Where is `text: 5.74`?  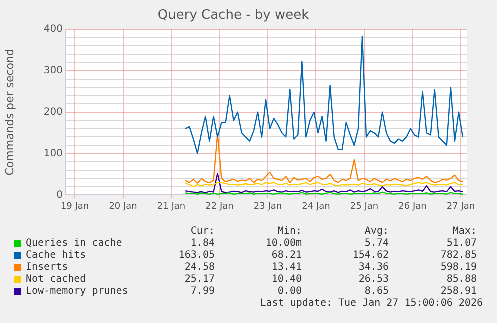 text: 5.74 is located at coordinates (376, 244).